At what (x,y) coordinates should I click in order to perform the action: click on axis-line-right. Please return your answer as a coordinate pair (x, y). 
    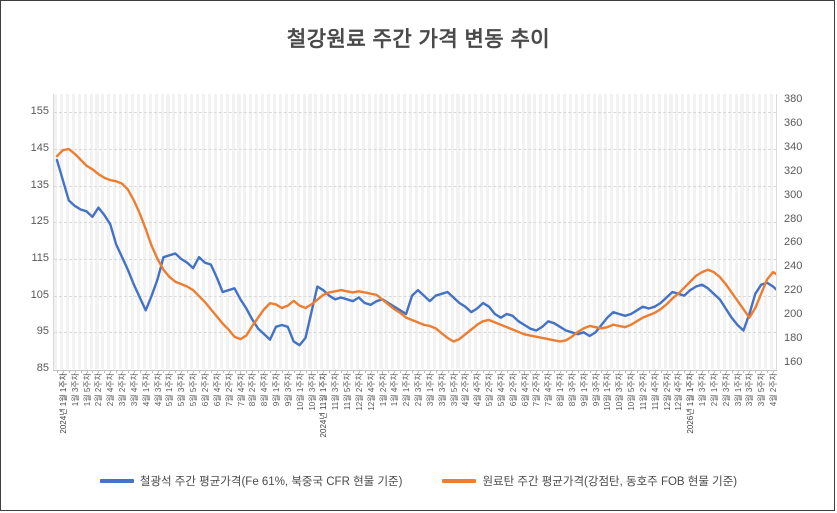
    Looking at the image, I should click on (776, 232).